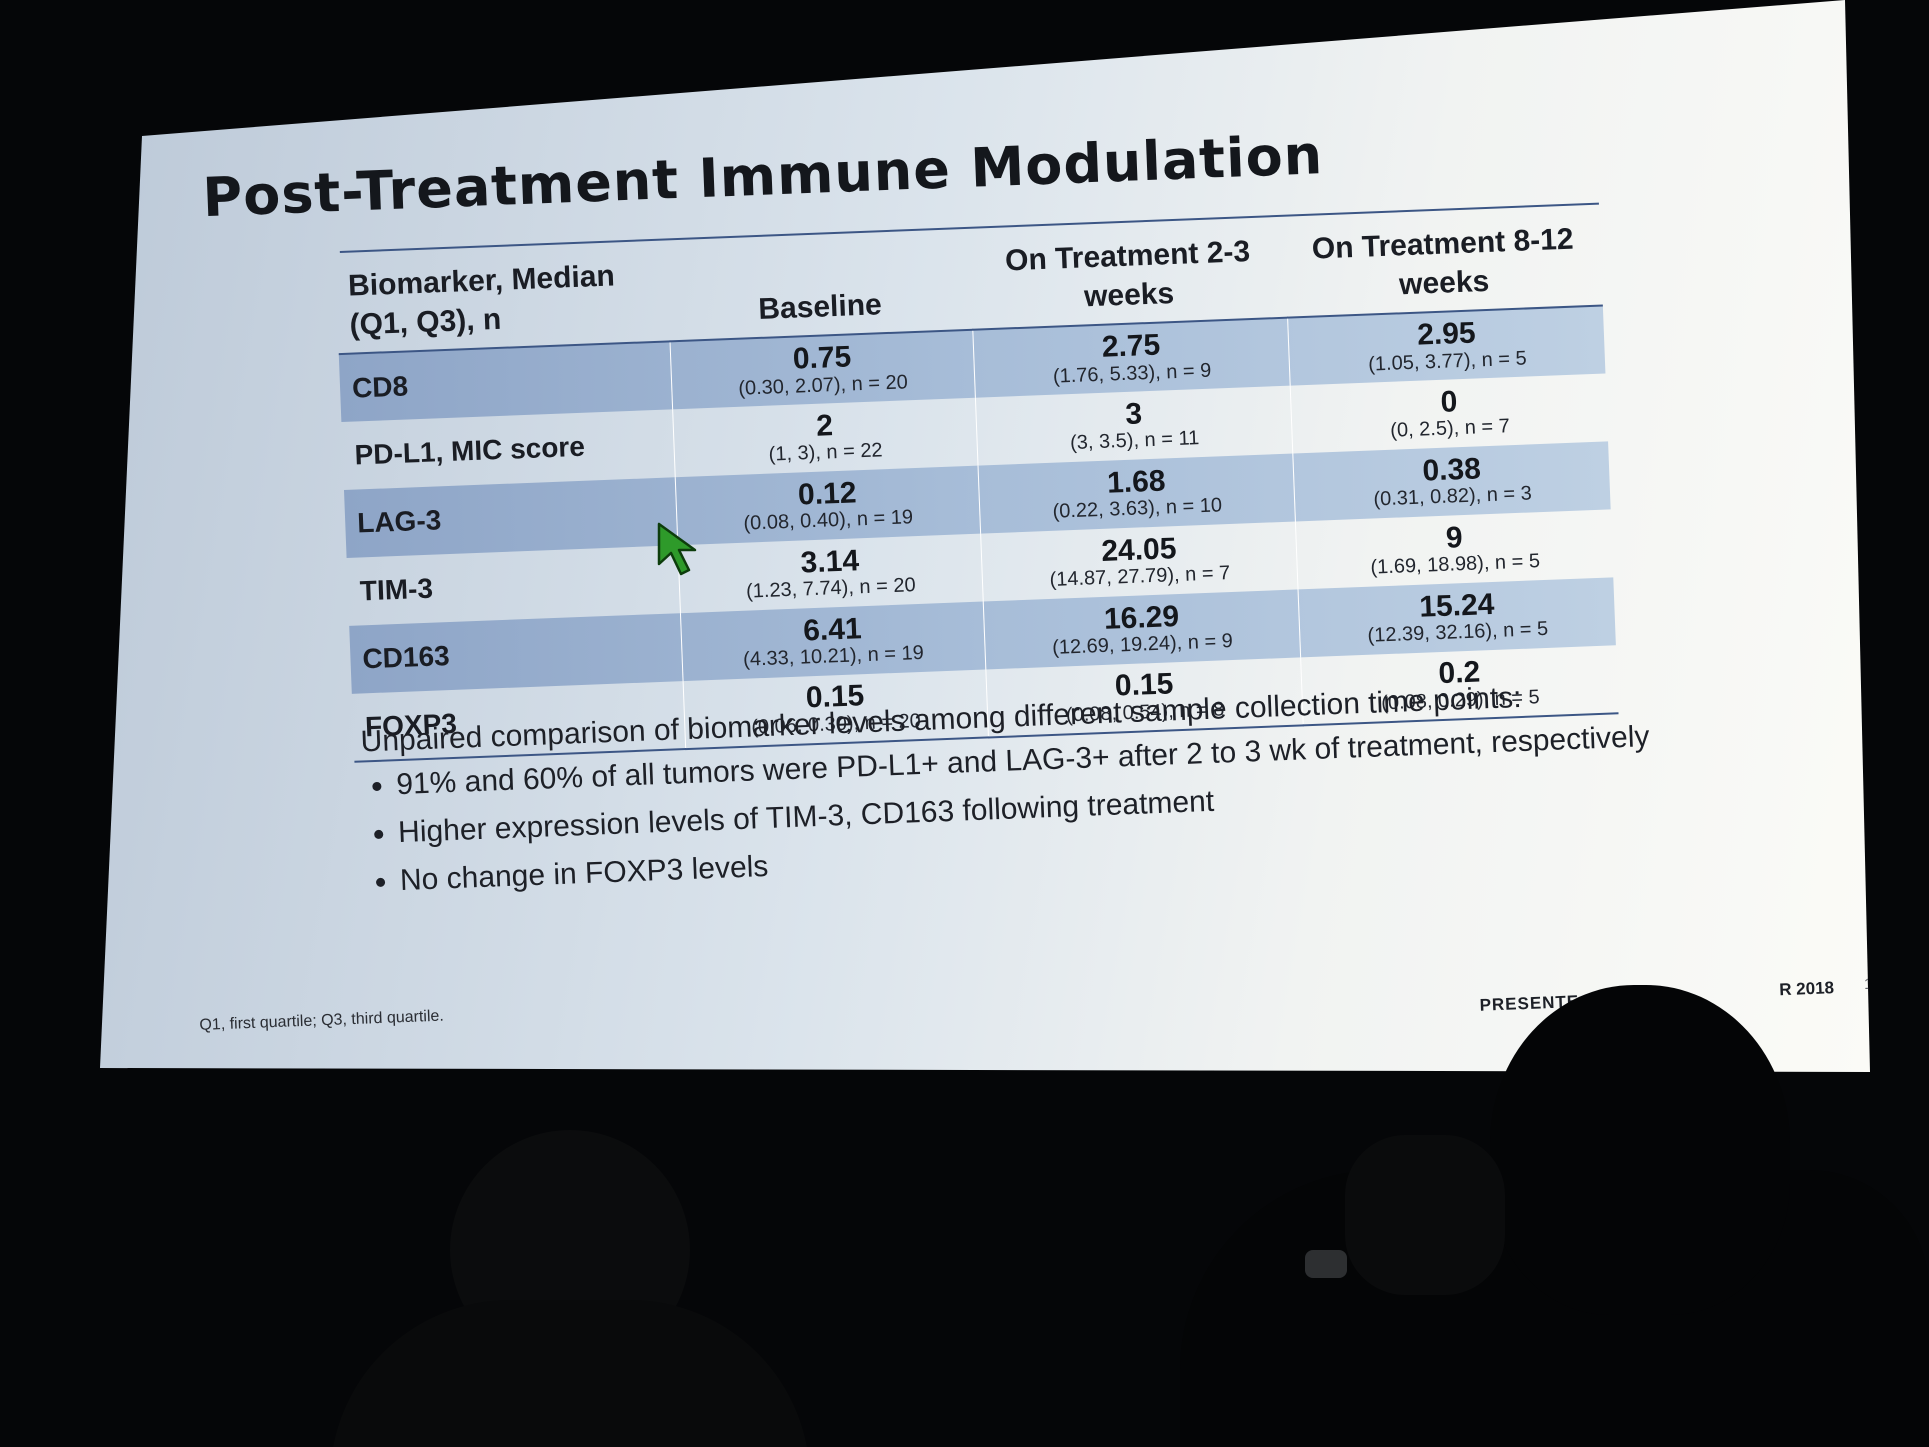  What do you see at coordinates (833, 641) in the screenshot?
I see `table-cell: 6.41 (4.33, 10.21), n = 19` at bounding box center [833, 641].